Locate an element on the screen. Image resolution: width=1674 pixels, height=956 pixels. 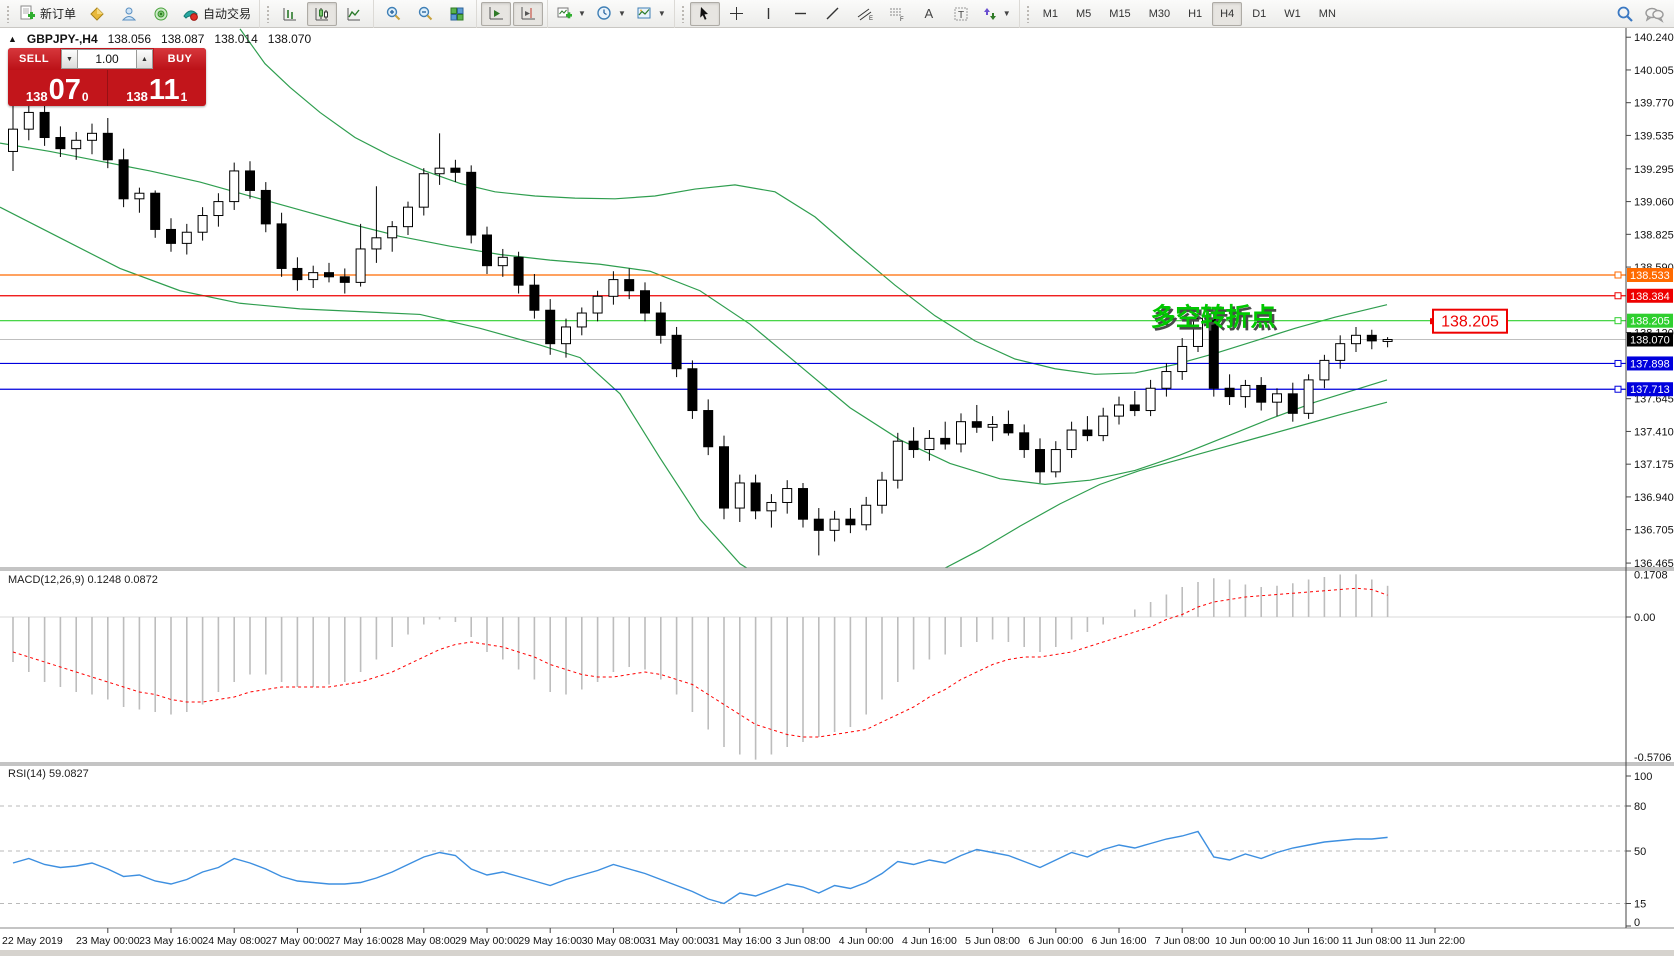
timeframe-button-d1: D1 is located at coordinates (1259, 14).